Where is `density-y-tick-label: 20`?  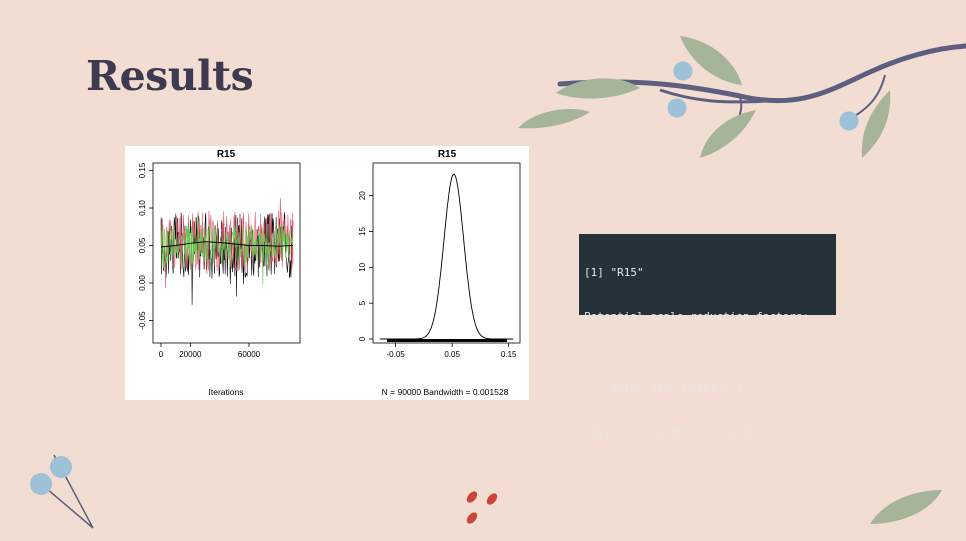 density-y-tick-label: 20 is located at coordinates (362, 195).